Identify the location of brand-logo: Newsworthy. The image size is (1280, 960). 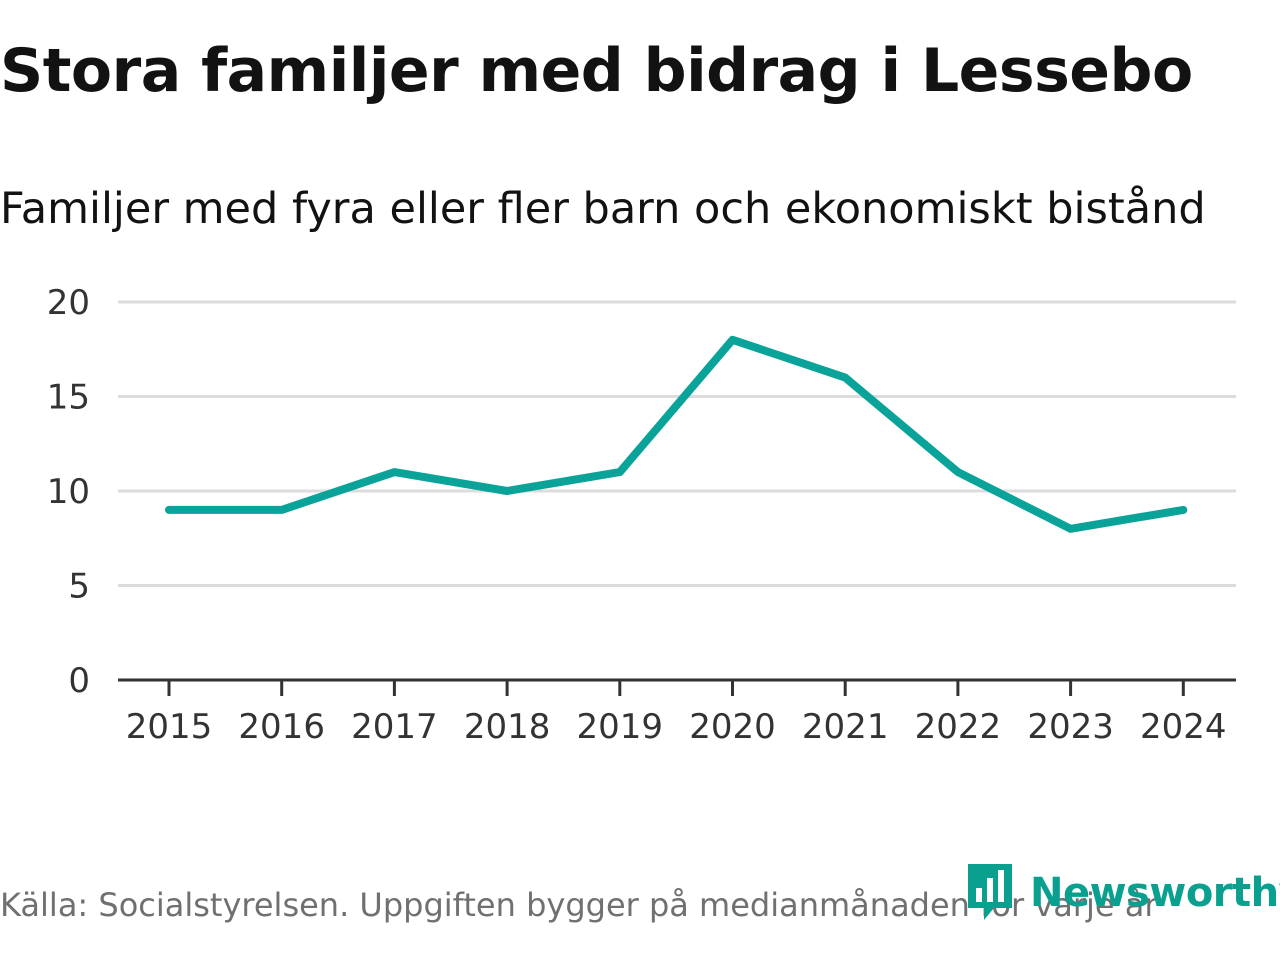
(1122, 893).